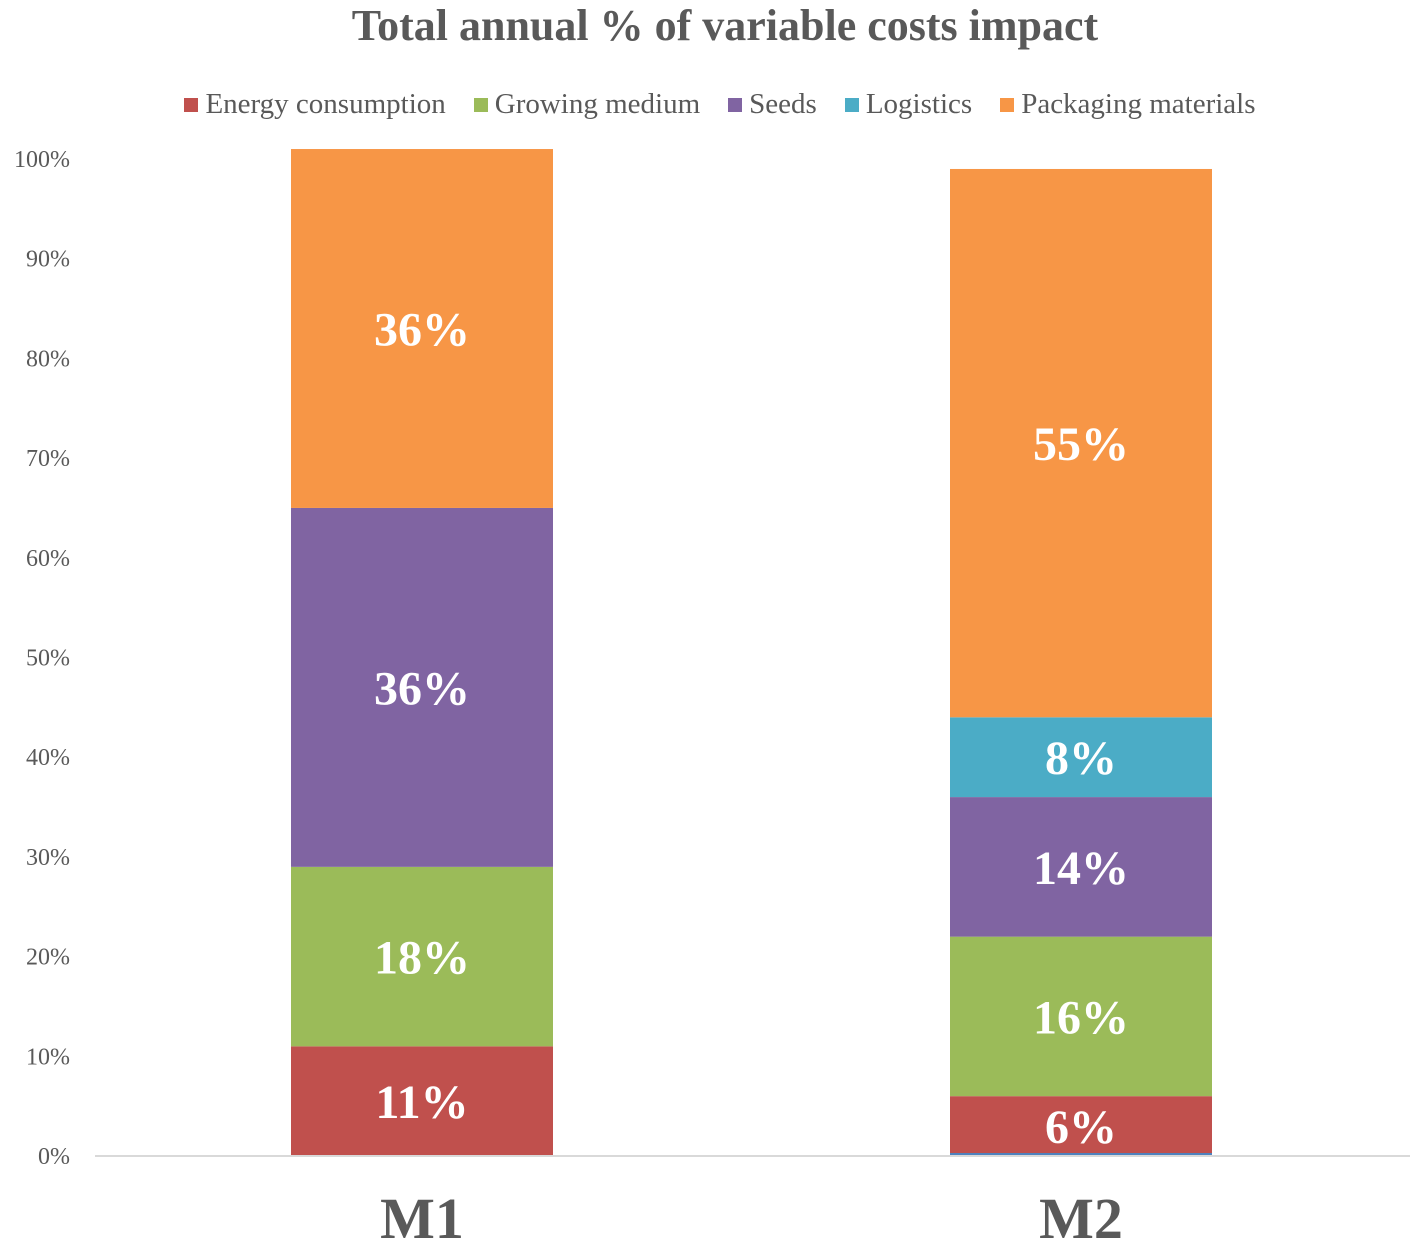 This screenshot has width=1418, height=1245. What do you see at coordinates (48, 559) in the screenshot?
I see `y-tick-label: 60%` at bounding box center [48, 559].